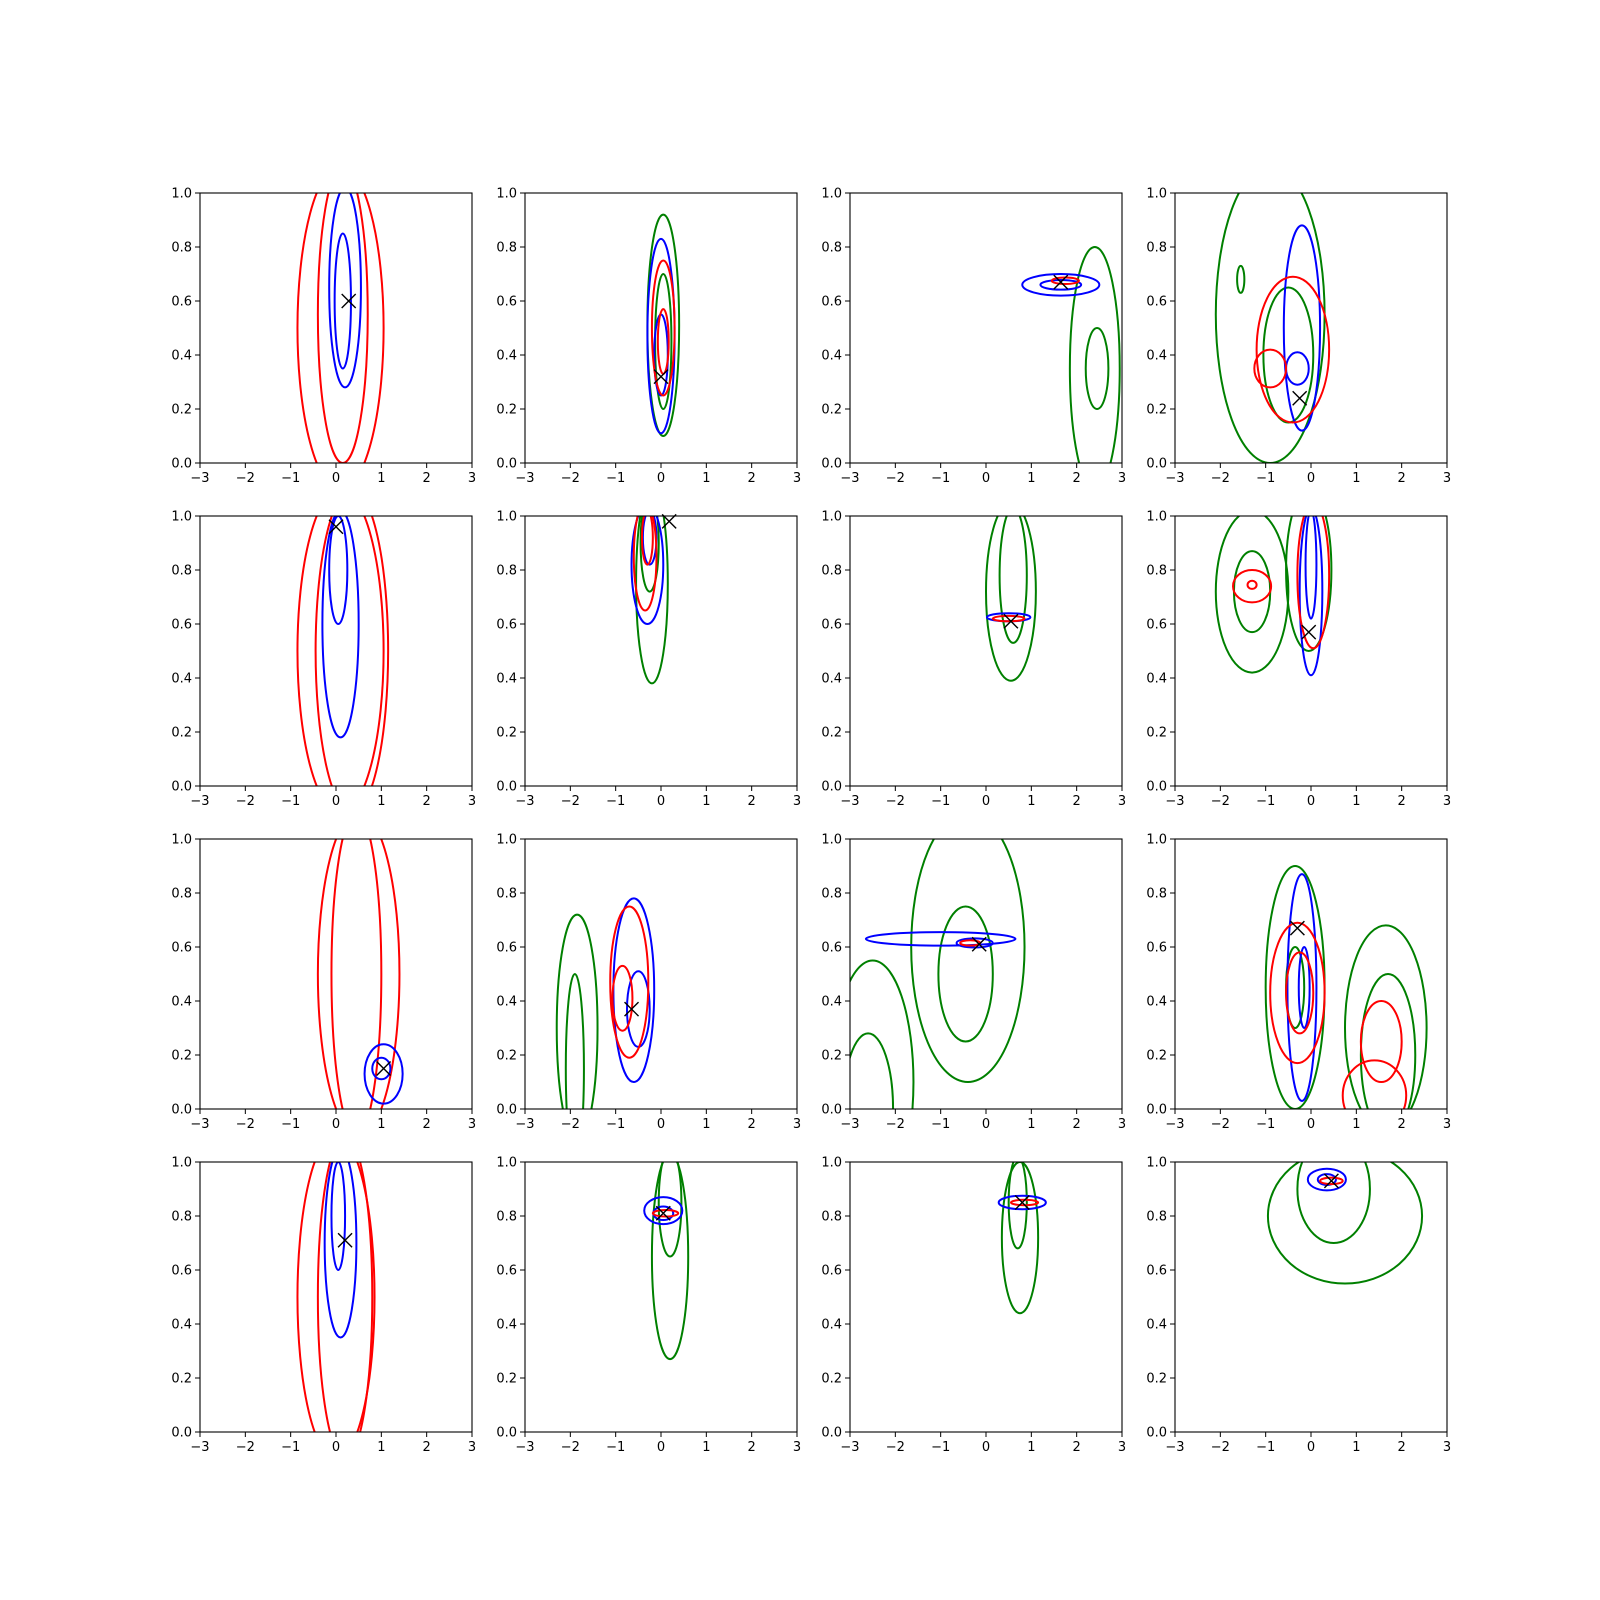  I want to click on panel-15: −3 −2 −1 0 1 2 3 0.0 0.2 0.4 0.6 0.8 1.0, so click(973, 1306).